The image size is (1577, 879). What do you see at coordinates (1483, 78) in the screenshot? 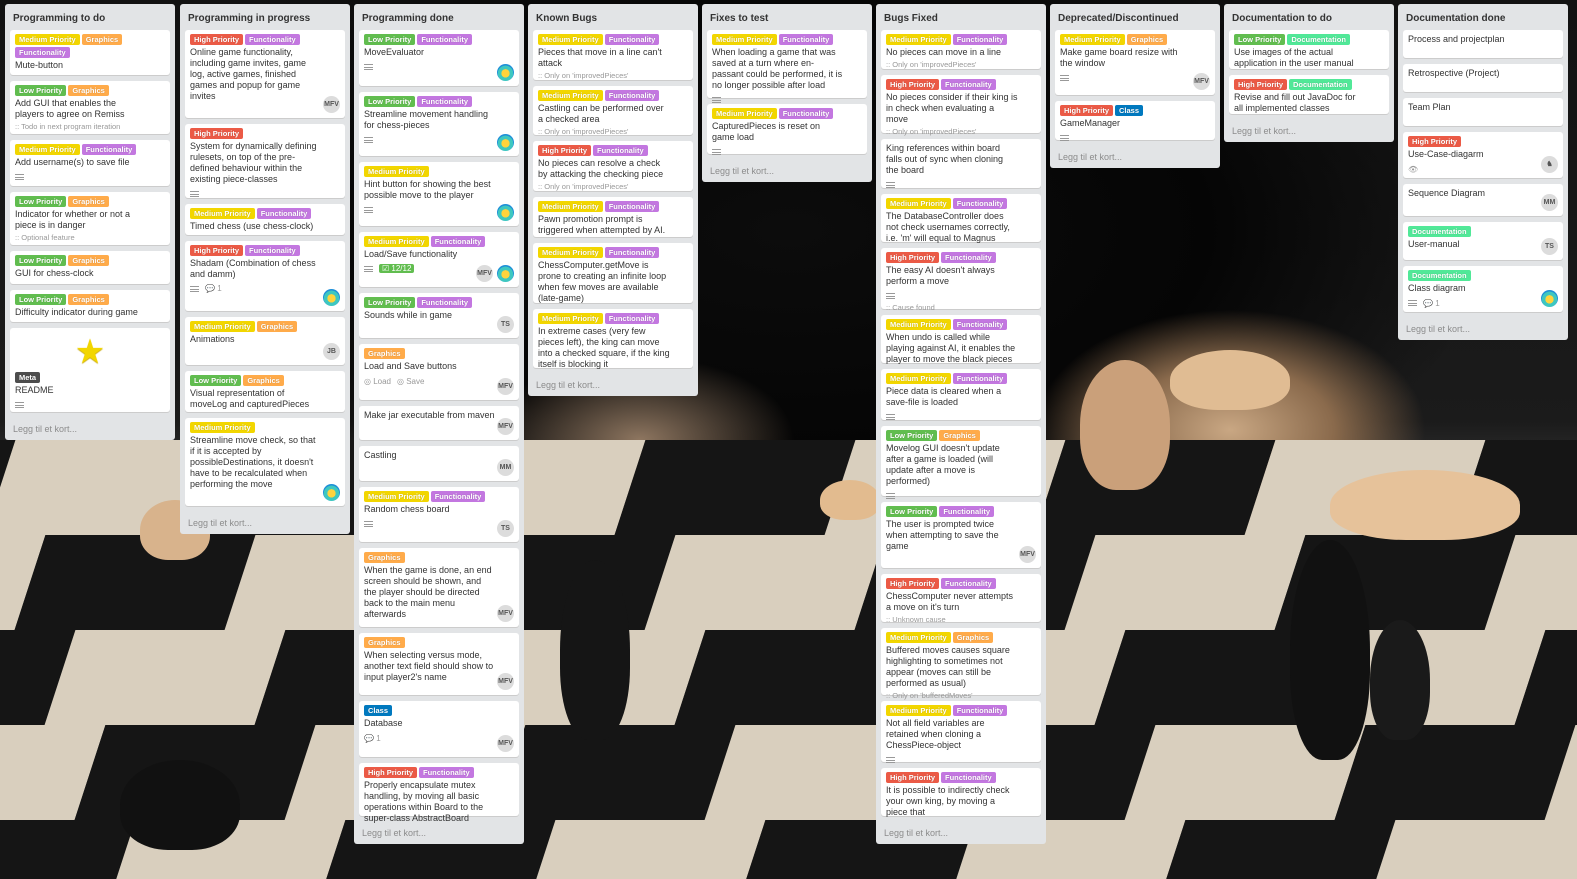
I see `card: Retrospective (Project)` at bounding box center [1483, 78].